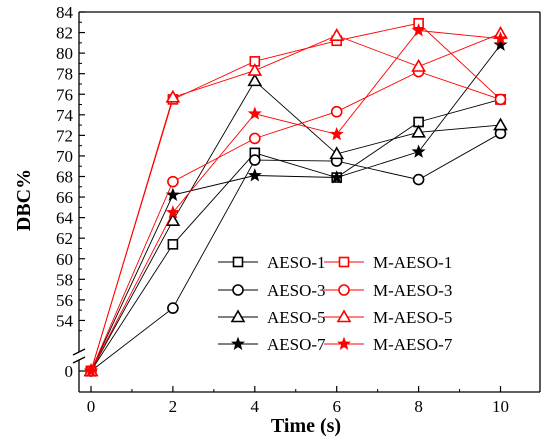  I want to click on legend-item: M-AESO-7, so click(388, 344).